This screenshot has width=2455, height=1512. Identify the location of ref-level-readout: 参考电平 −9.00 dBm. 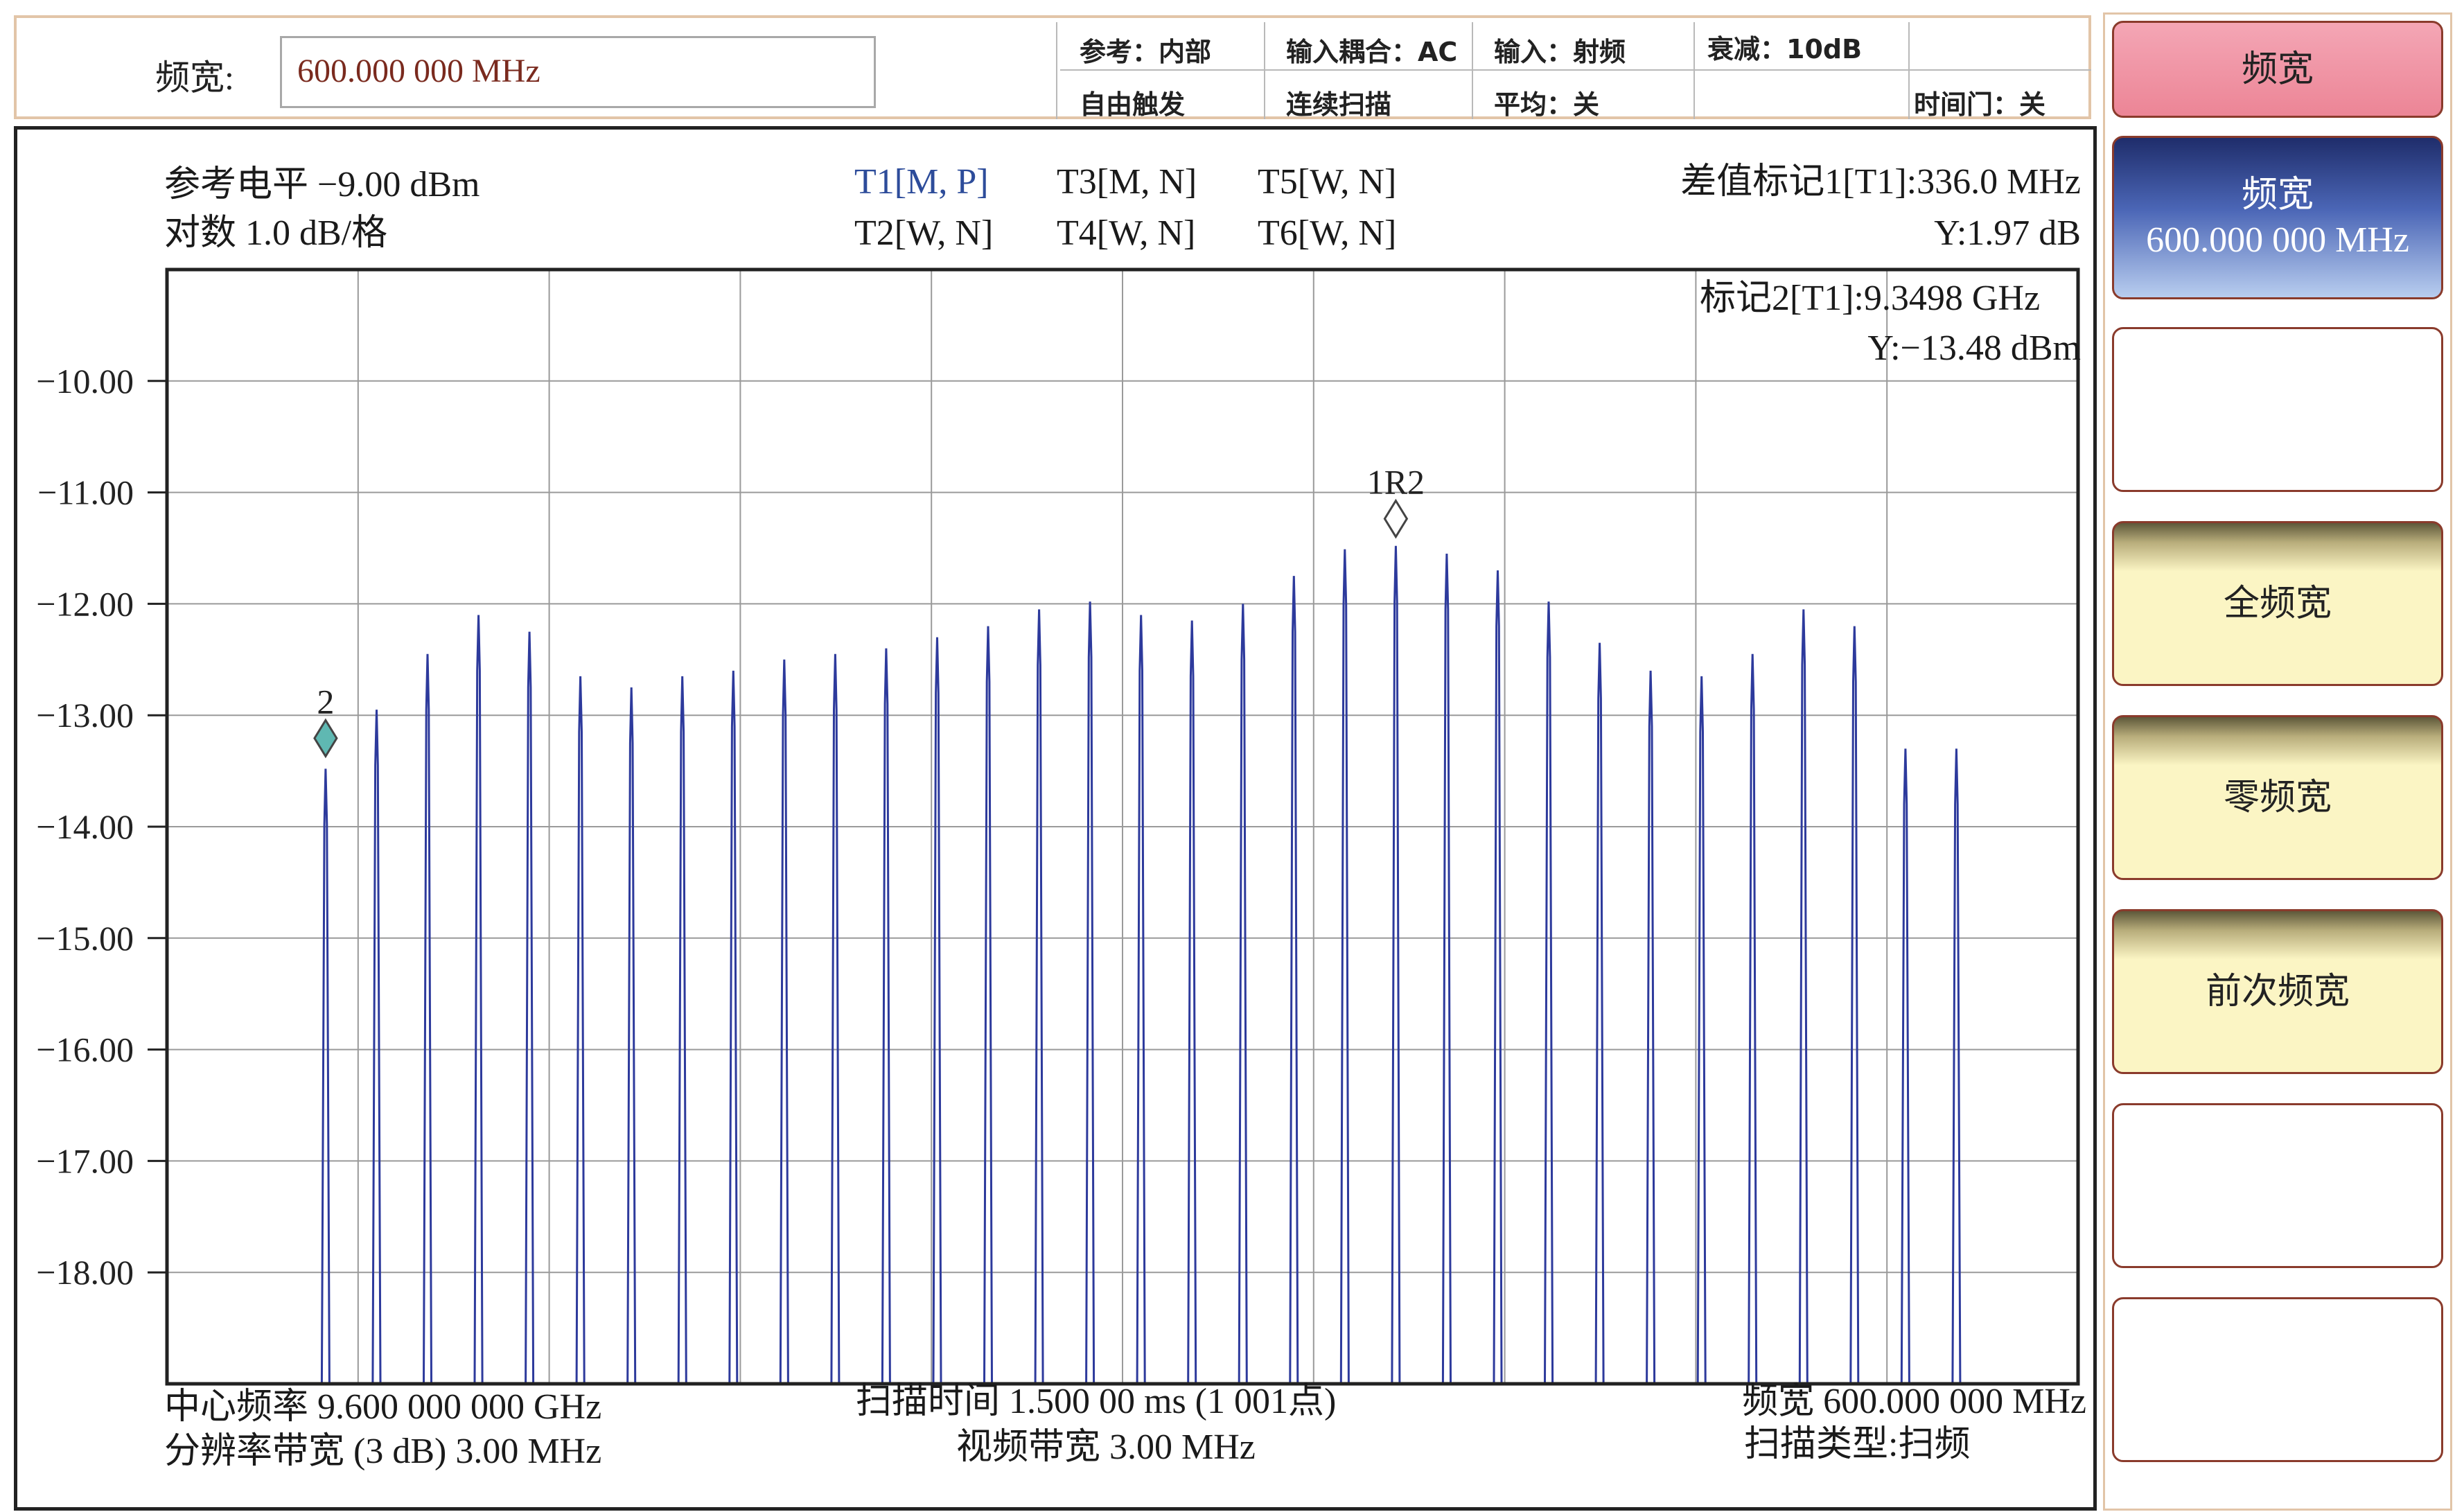
(322, 184).